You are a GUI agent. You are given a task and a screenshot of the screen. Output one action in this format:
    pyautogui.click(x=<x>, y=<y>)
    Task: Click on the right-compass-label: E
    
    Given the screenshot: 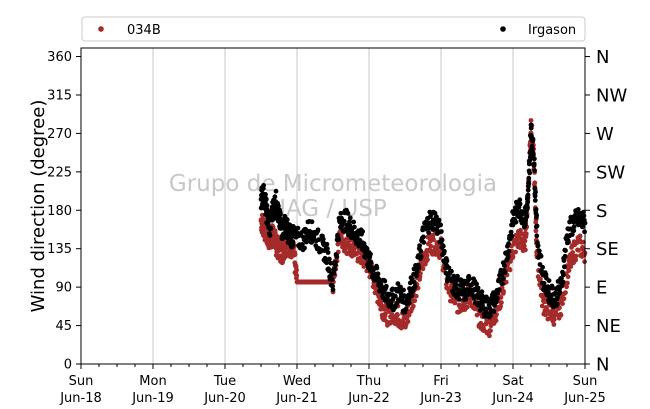 What is the action you would take?
    pyautogui.click(x=601, y=288)
    